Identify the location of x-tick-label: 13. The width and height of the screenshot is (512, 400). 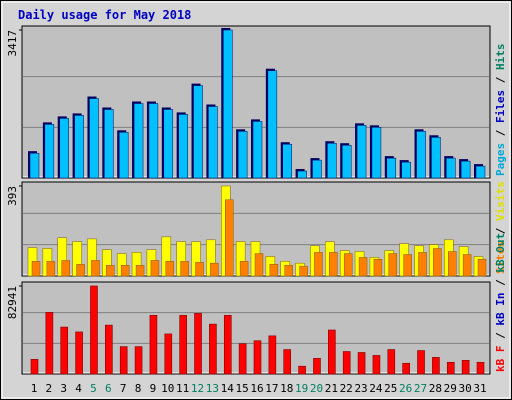
(212, 388).